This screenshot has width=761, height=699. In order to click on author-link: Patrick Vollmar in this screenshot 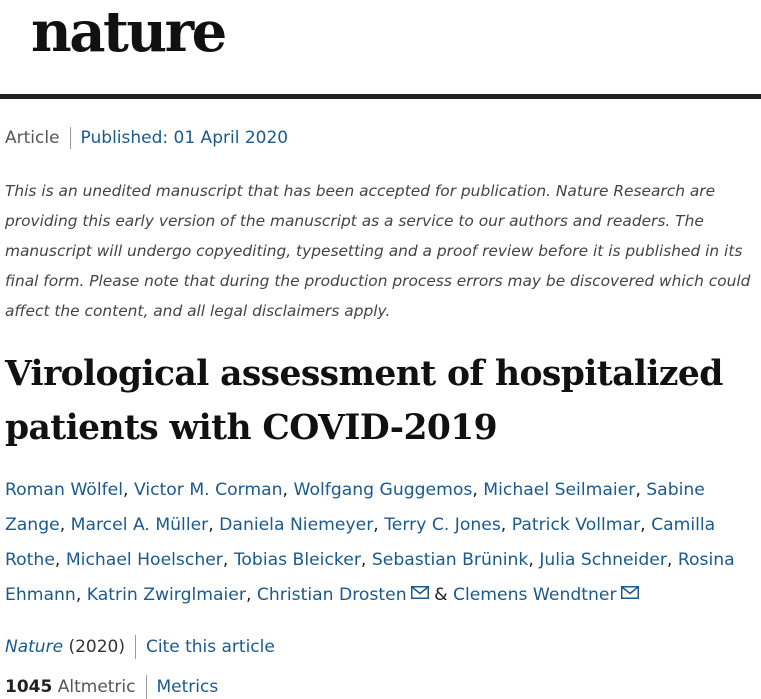, I will do `click(576, 525)`.